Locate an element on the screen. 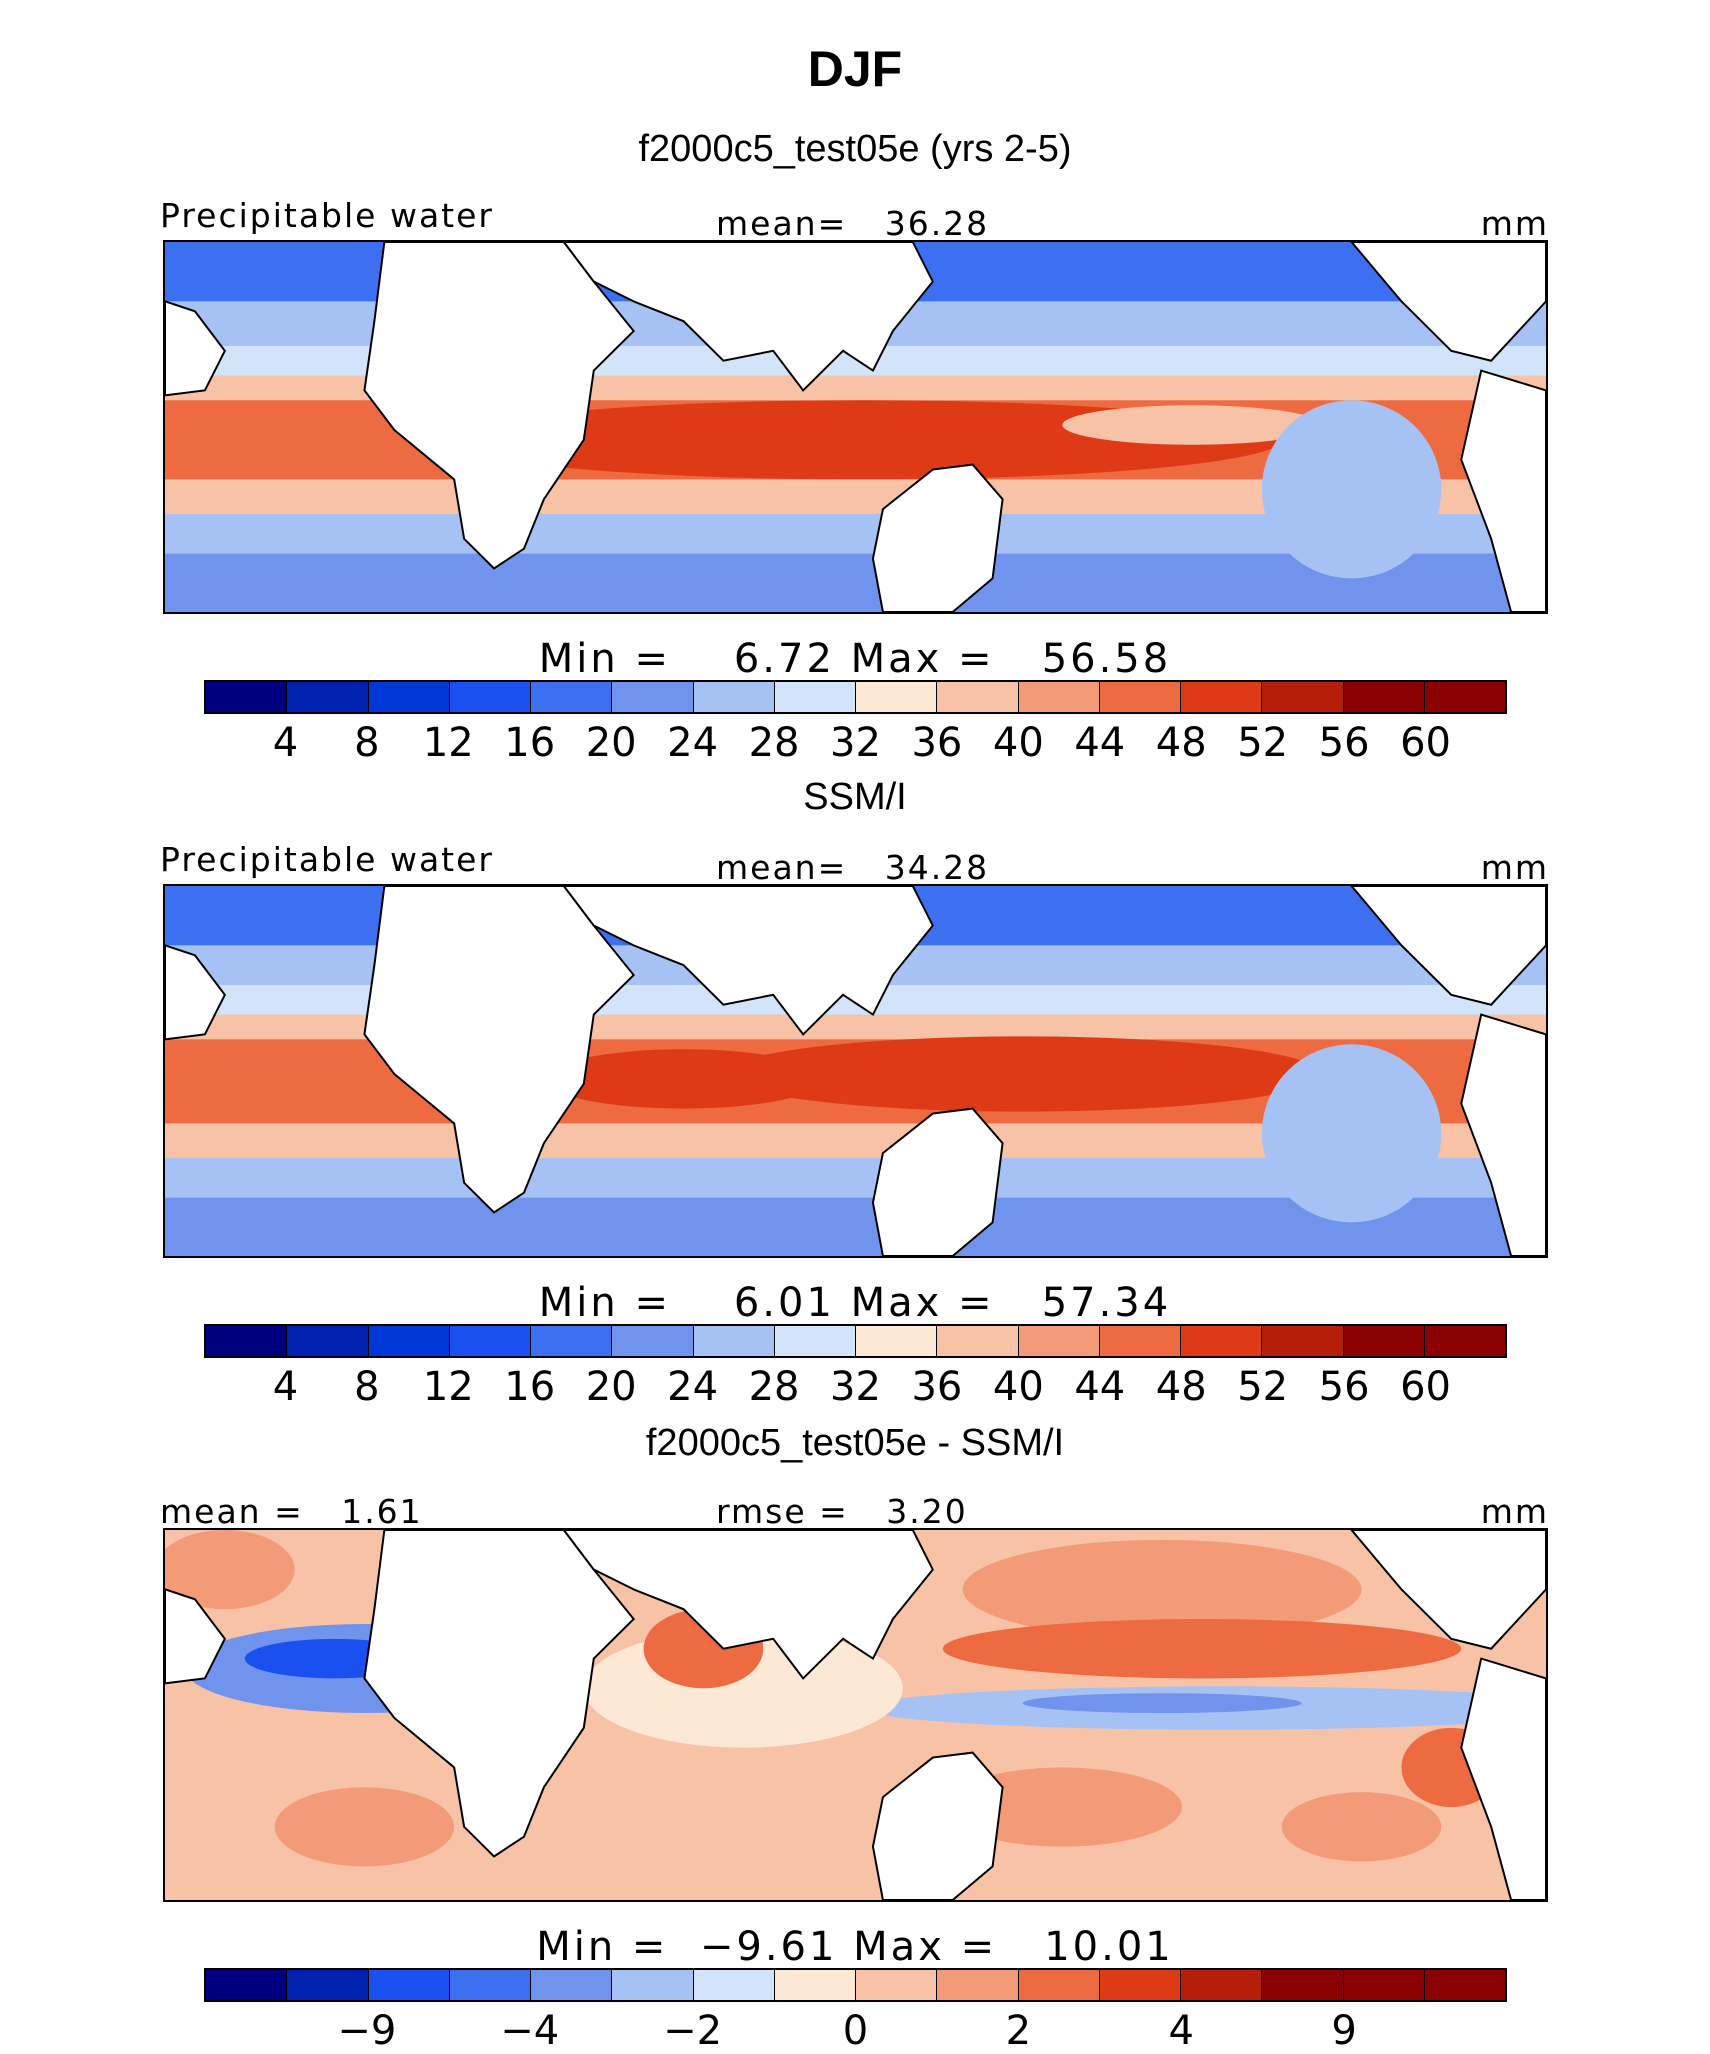 Image resolution: width=1710 pixels, height=2054 pixels. panel-1-mean-label: mean= 36.28 is located at coordinates (853, 223).